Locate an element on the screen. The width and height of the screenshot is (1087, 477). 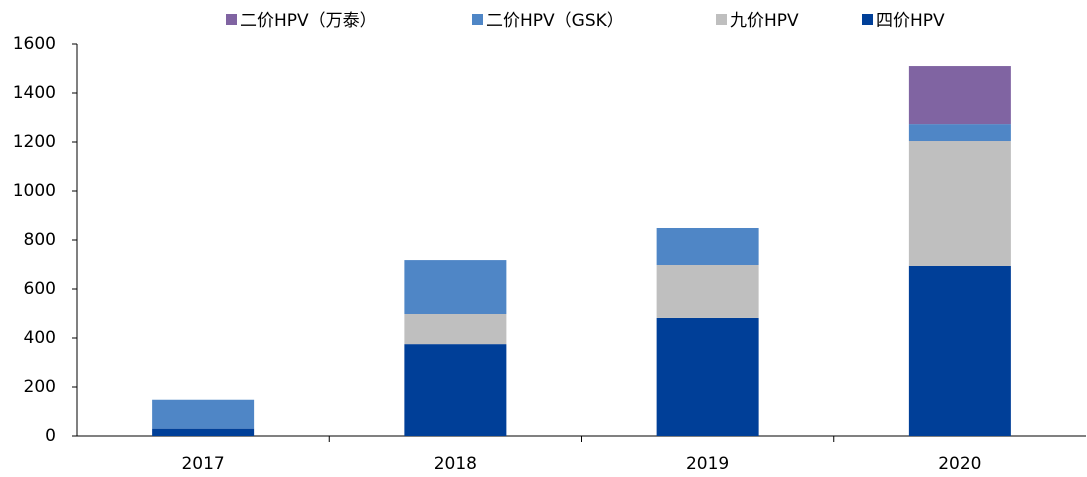
y-tick-label: 200 is located at coordinates (40, 387).